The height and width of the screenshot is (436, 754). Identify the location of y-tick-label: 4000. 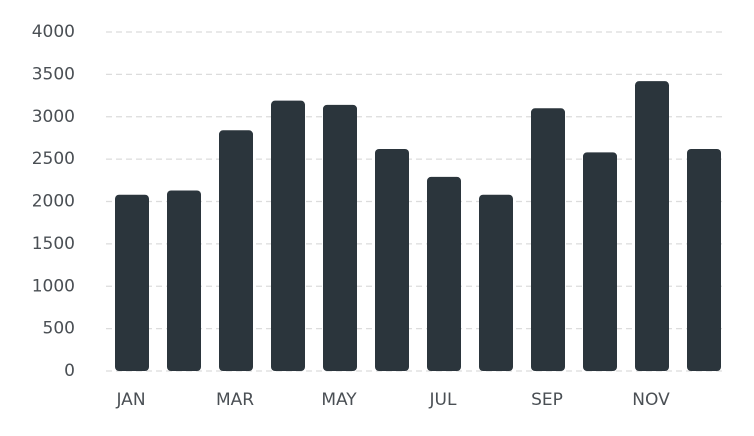
(53, 32).